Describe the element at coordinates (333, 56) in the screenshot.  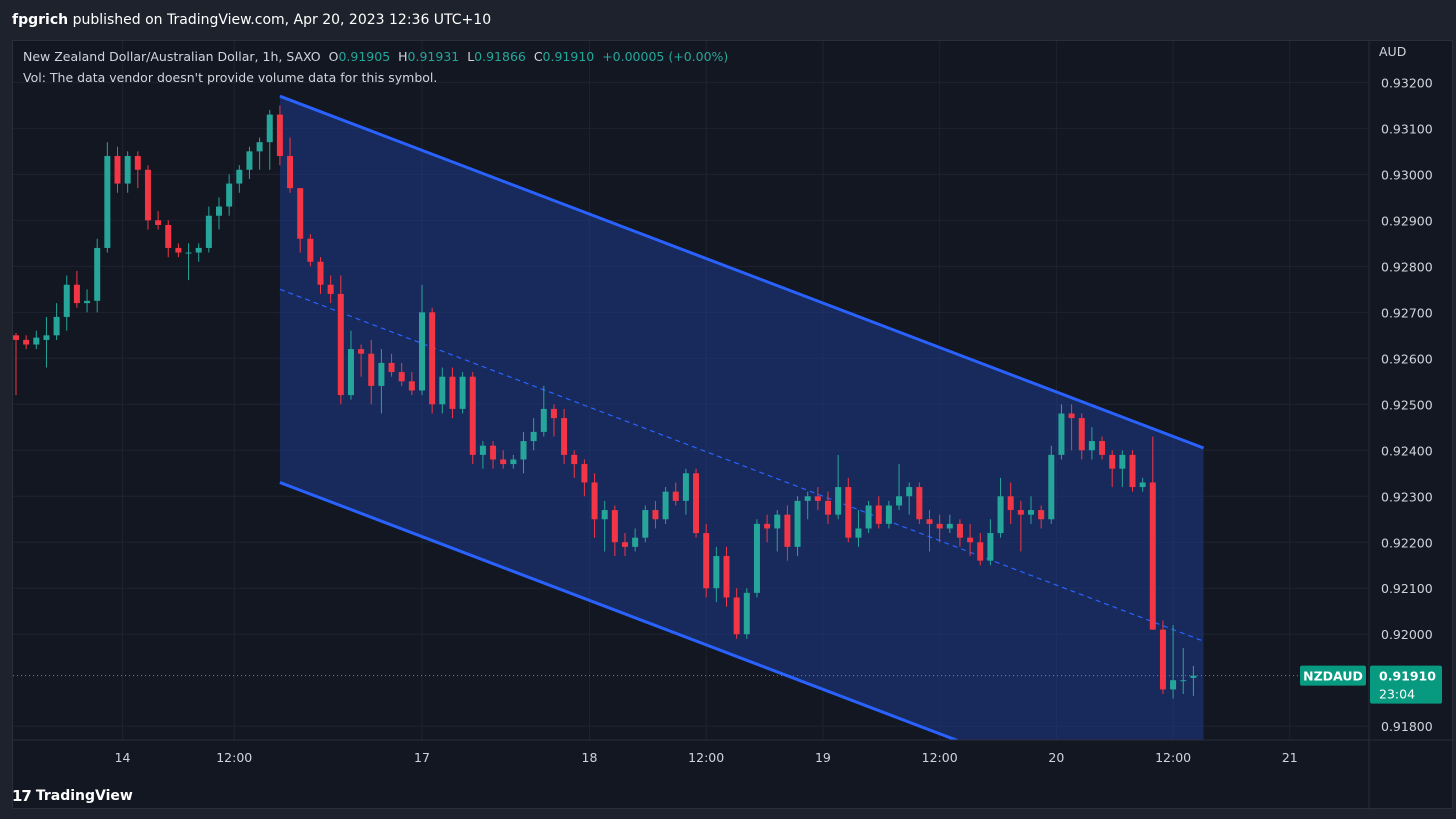
I see `open-label: O` at that location.